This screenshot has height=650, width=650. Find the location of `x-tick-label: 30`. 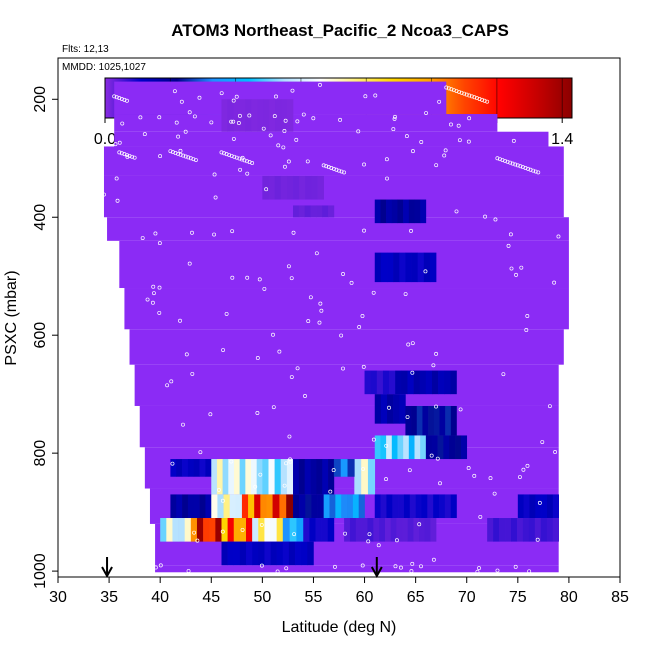

x-tick-label: 30 is located at coordinates (58, 597).